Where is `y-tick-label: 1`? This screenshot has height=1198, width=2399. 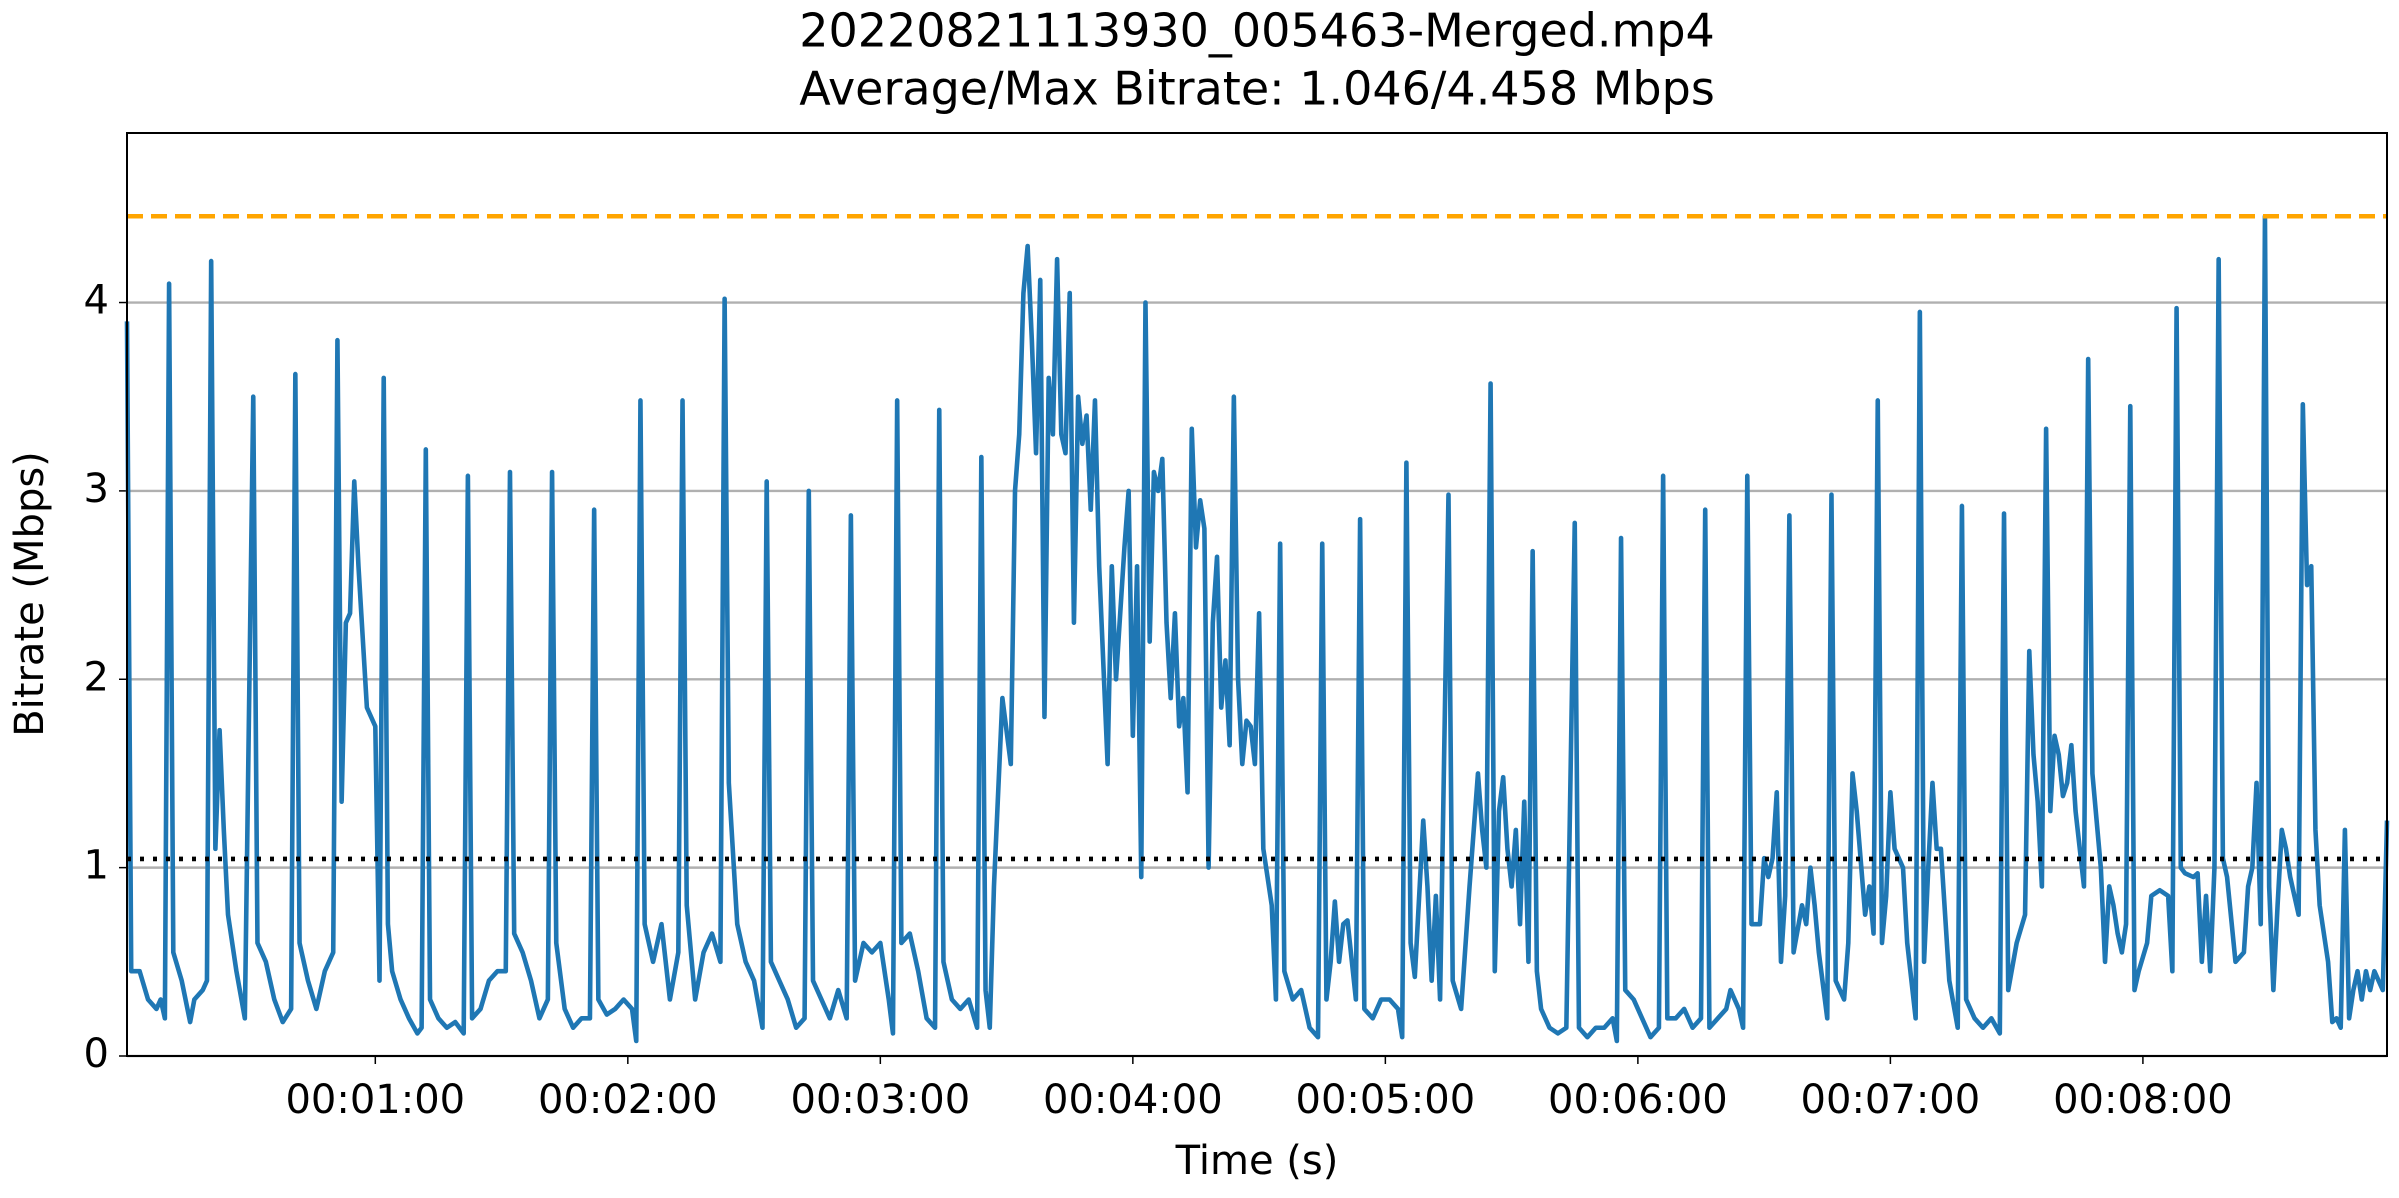 y-tick-label: 1 is located at coordinates (96, 866).